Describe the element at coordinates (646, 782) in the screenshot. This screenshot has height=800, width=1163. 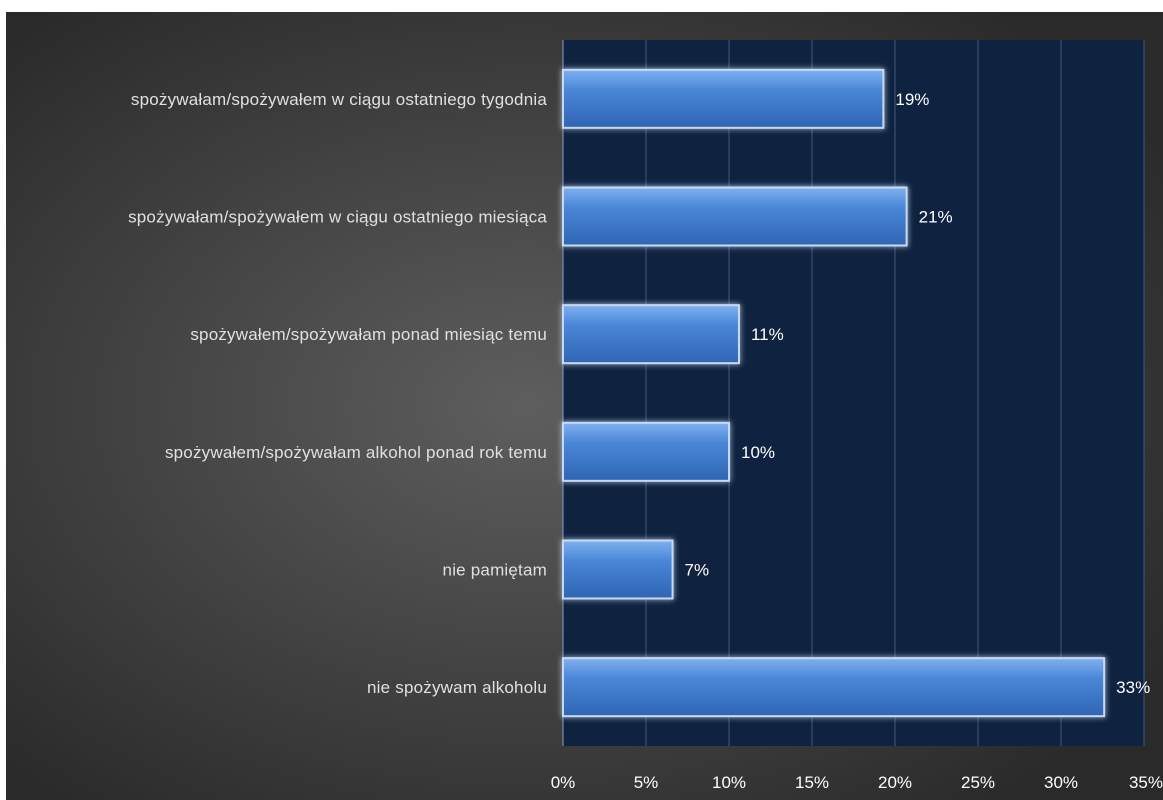
I see `x-tick-label: 5%` at that location.